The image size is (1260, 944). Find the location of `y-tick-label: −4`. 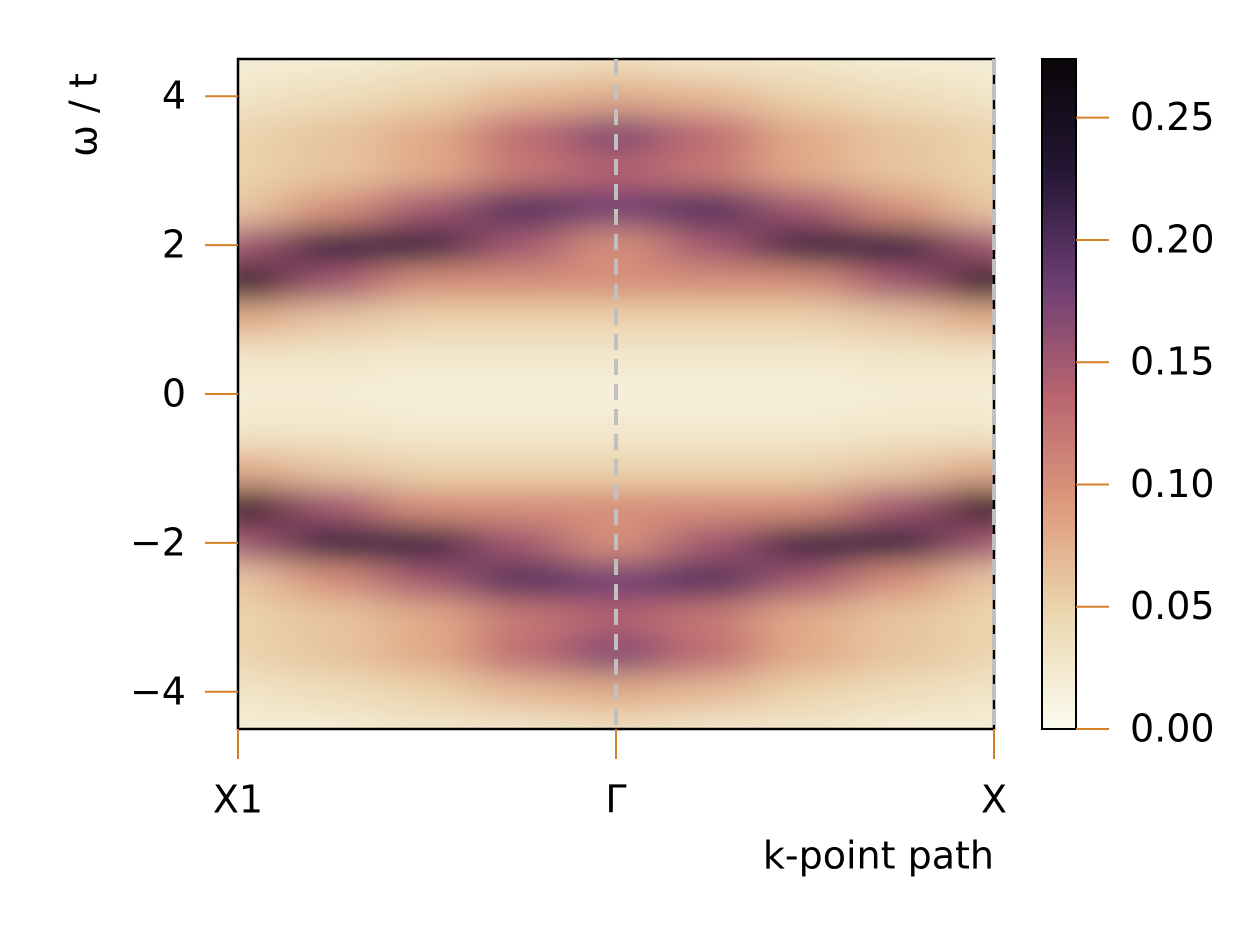

y-tick-label: −4 is located at coordinates (158, 691).